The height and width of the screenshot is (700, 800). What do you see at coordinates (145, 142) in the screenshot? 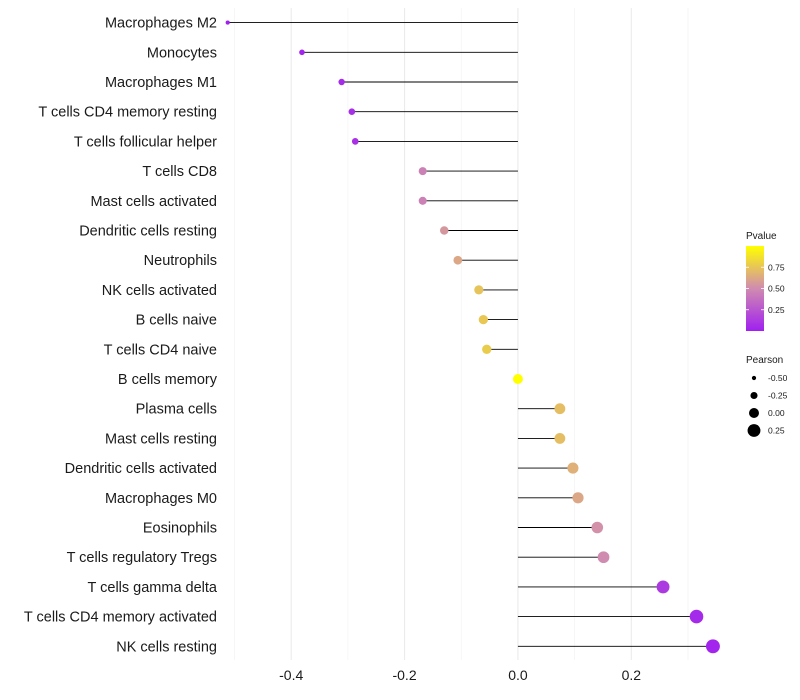
I see `category-label-4: T cells follicular helper` at bounding box center [145, 142].